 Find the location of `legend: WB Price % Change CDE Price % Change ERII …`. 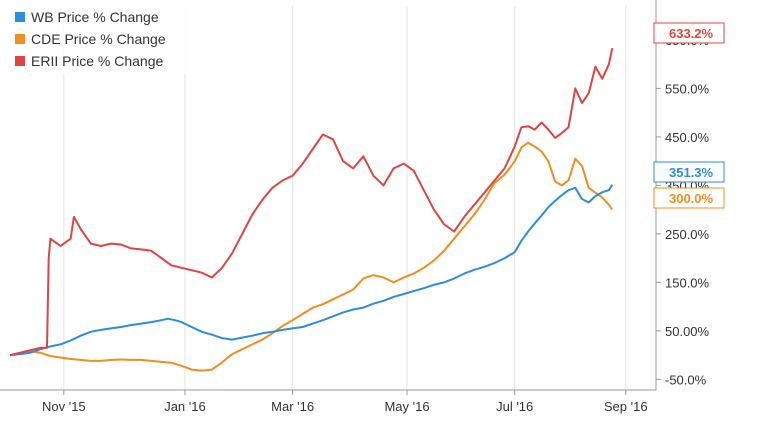

legend: WB Price % Change CDE Price % Change ERII … is located at coordinates (110, 39).